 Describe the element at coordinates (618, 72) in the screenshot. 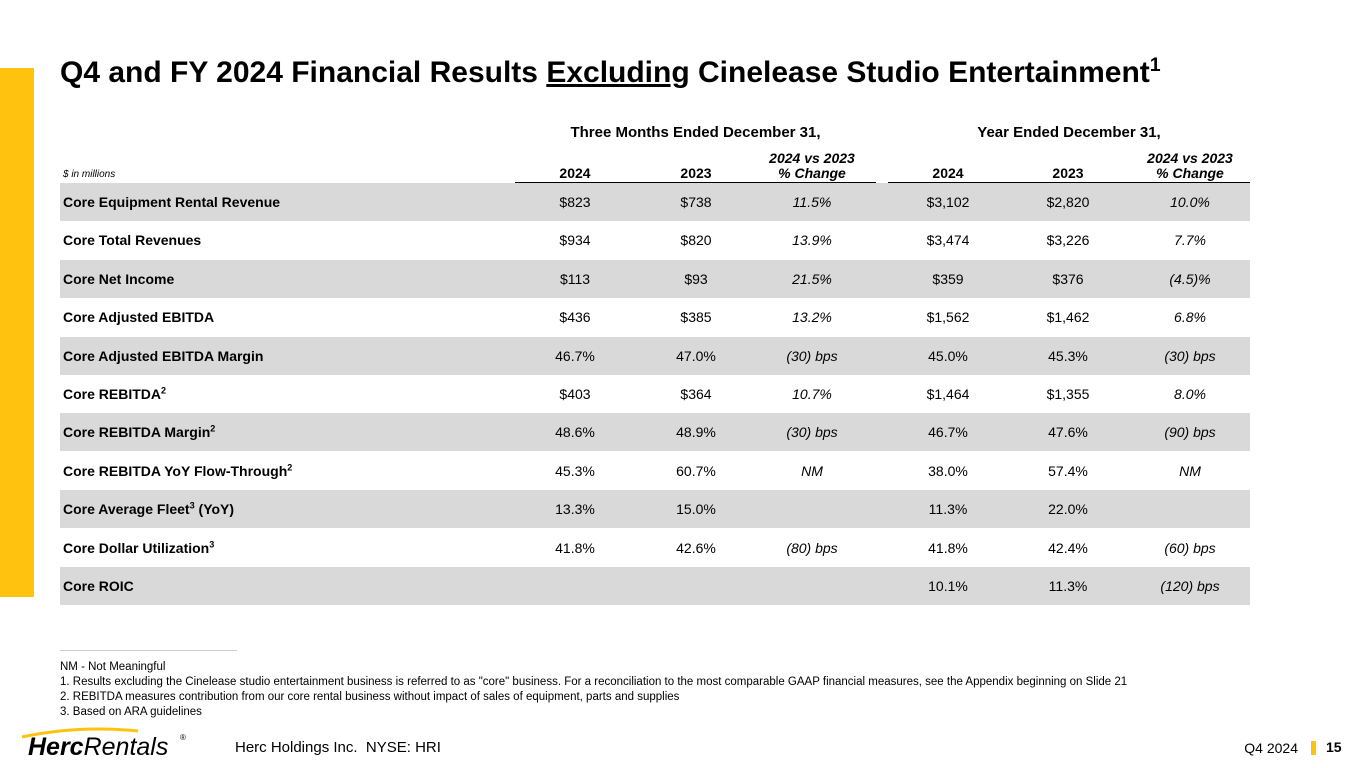

I see `title-underlined: Excluding` at that location.